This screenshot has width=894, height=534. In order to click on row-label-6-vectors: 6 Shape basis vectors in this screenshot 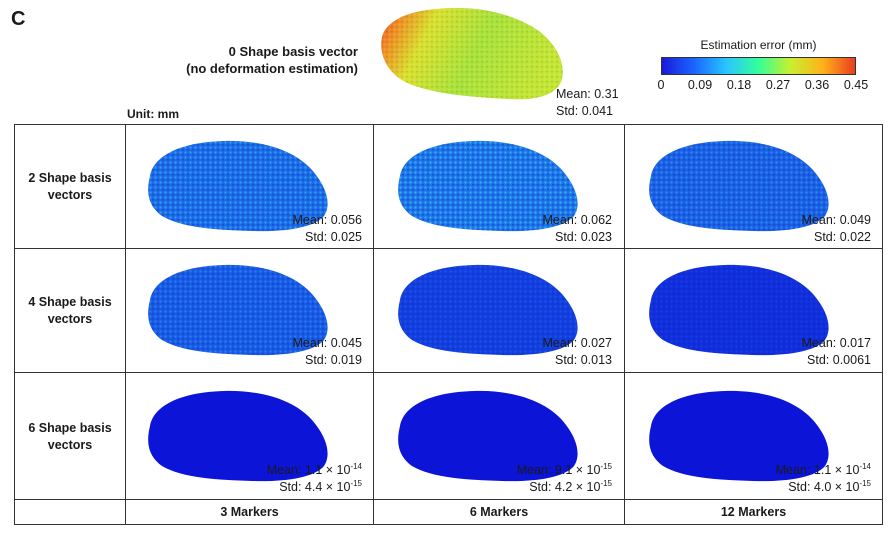, I will do `click(70, 437)`.